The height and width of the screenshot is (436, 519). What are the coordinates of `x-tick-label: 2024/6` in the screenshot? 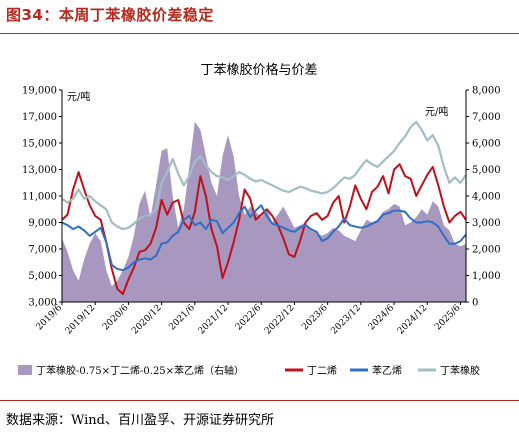 It's located at (382, 318).